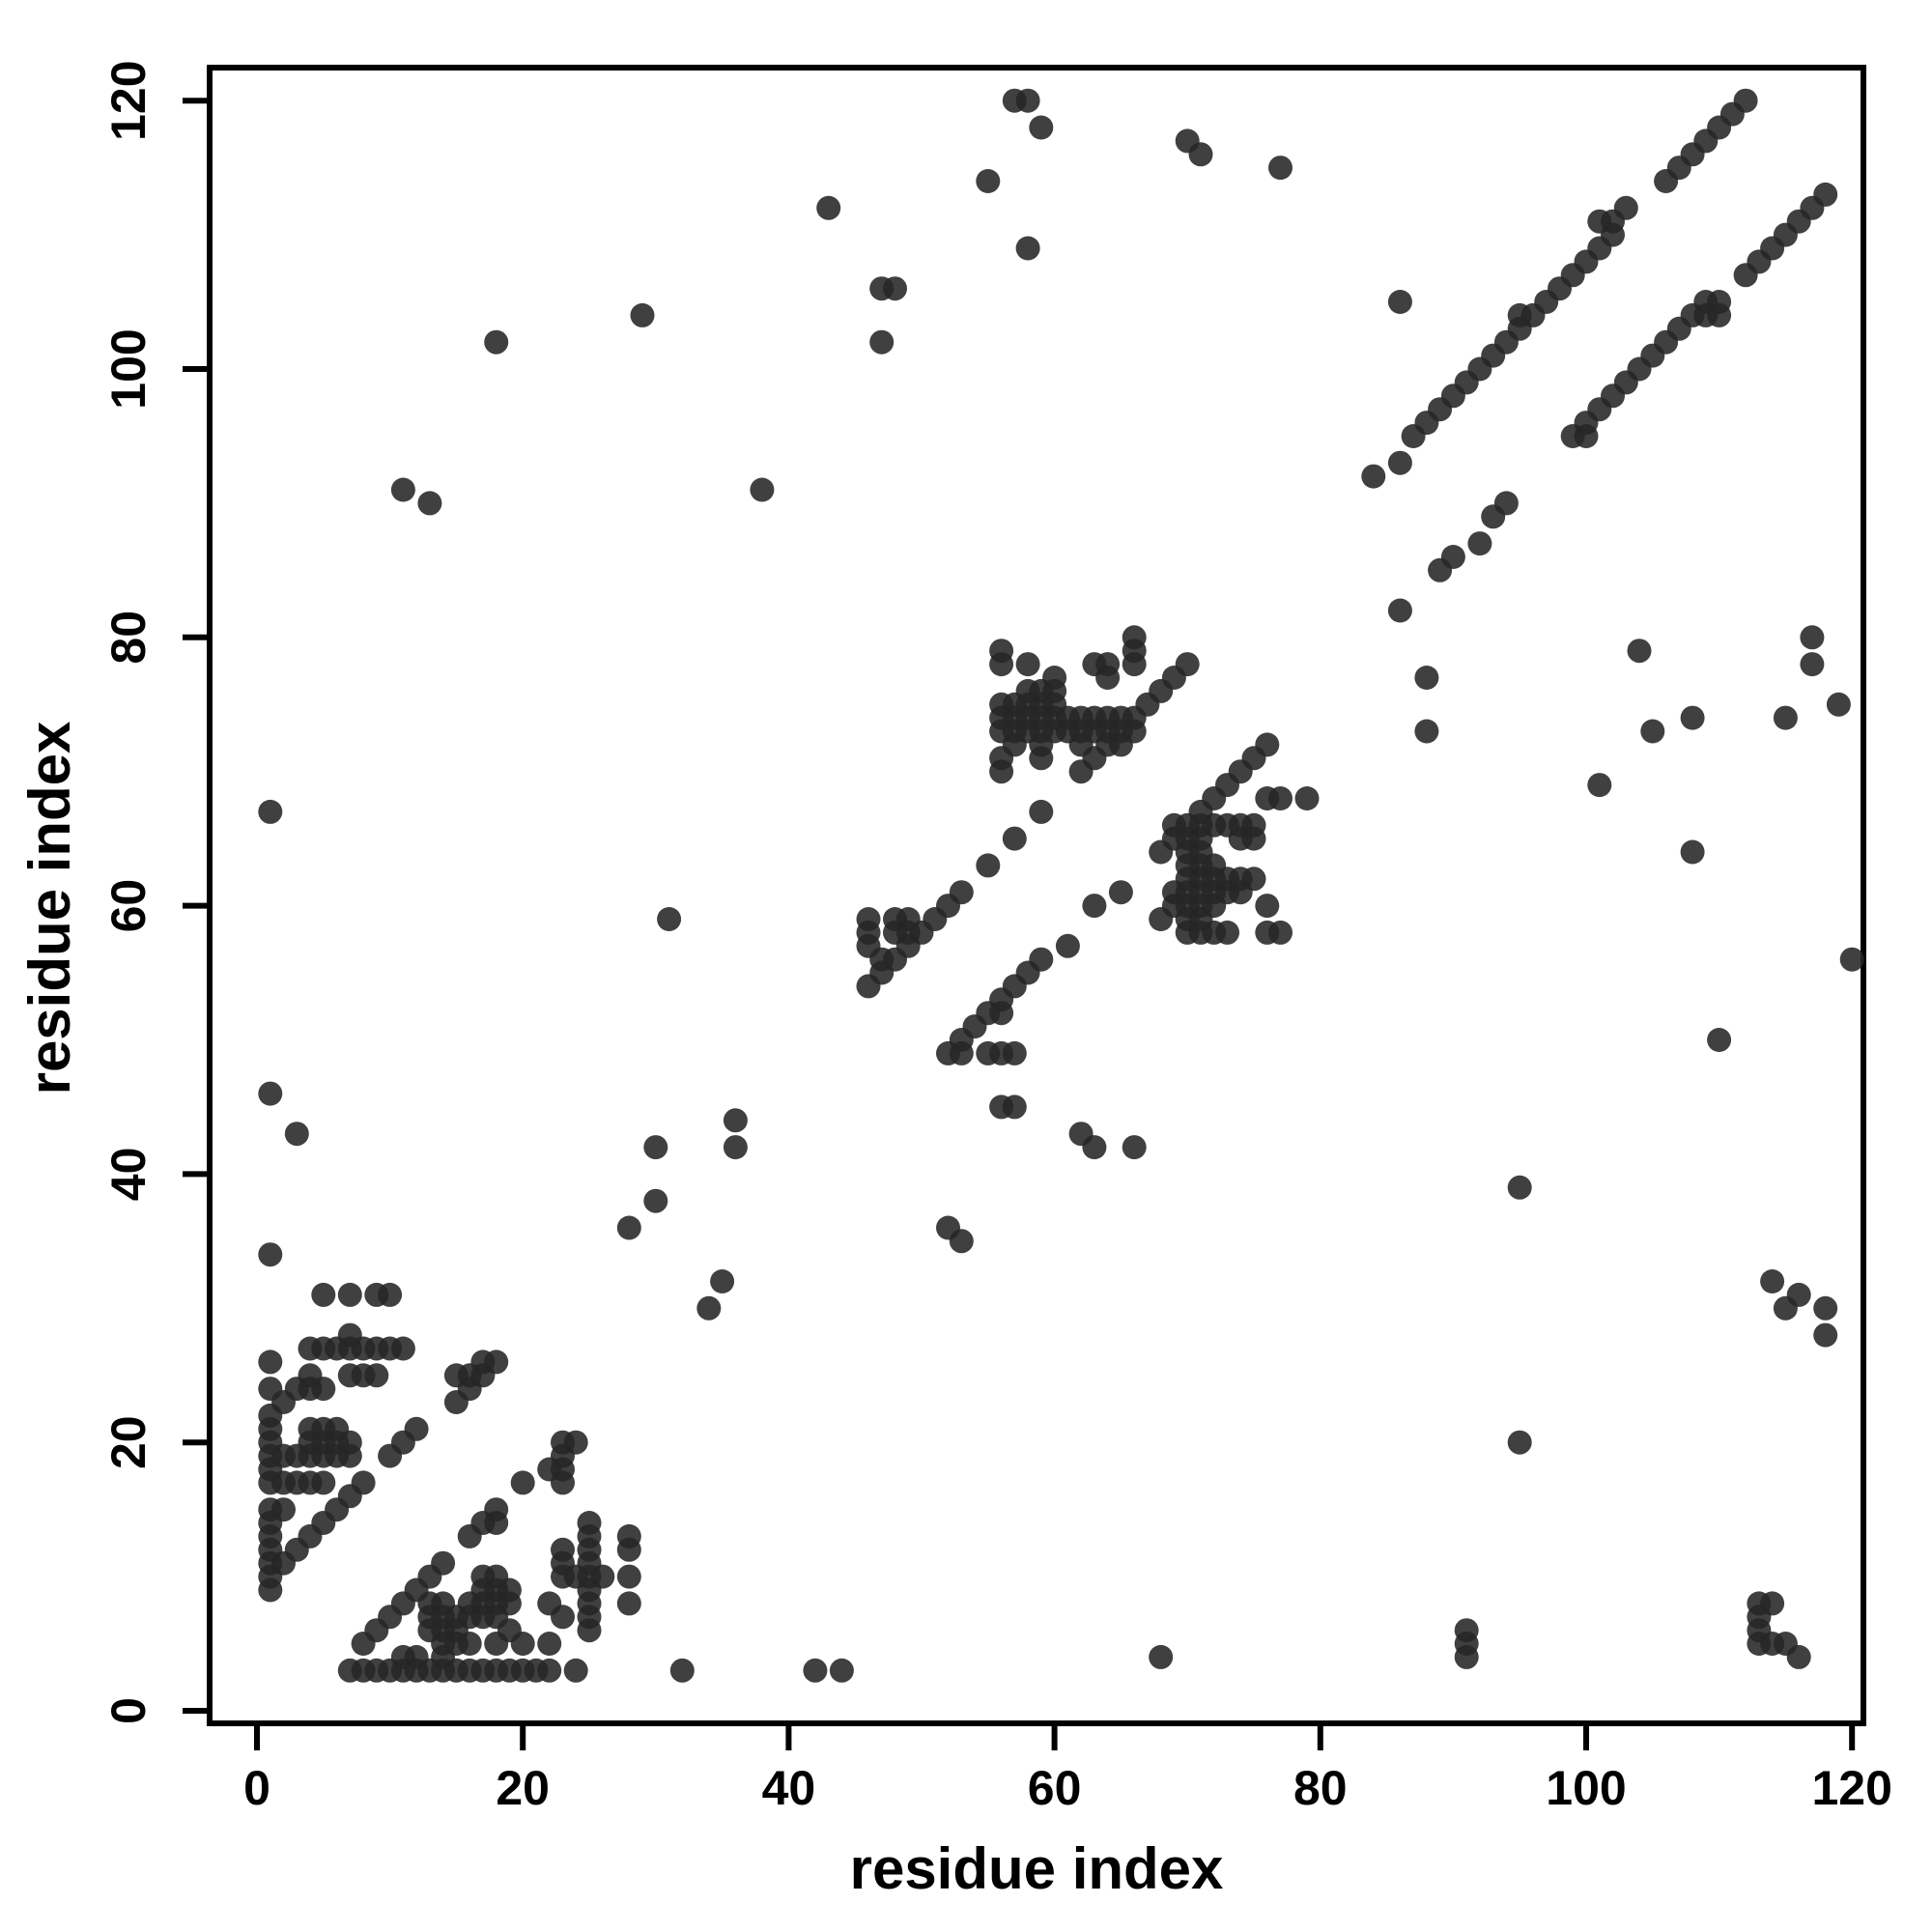 This screenshot has height=1932, width=1932. Describe the element at coordinates (1586, 1788) in the screenshot. I see `x-tick-label: 100` at that location.